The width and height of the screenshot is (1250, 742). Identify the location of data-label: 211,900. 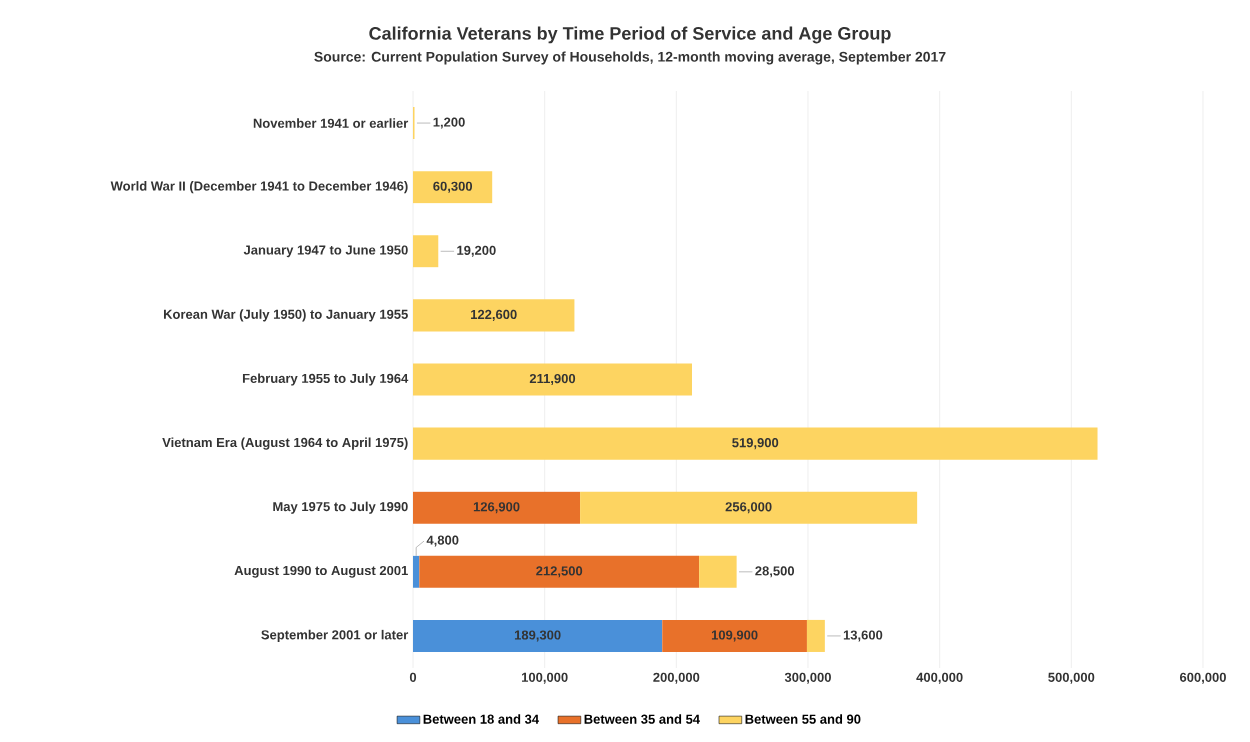
(552, 379).